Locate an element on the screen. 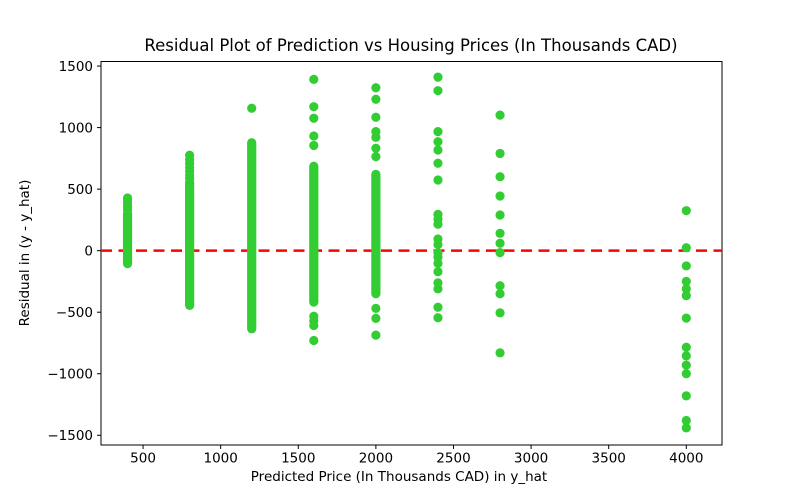 The height and width of the screenshot is (504, 800). y-tick-label: −1000 is located at coordinates (70, 375).